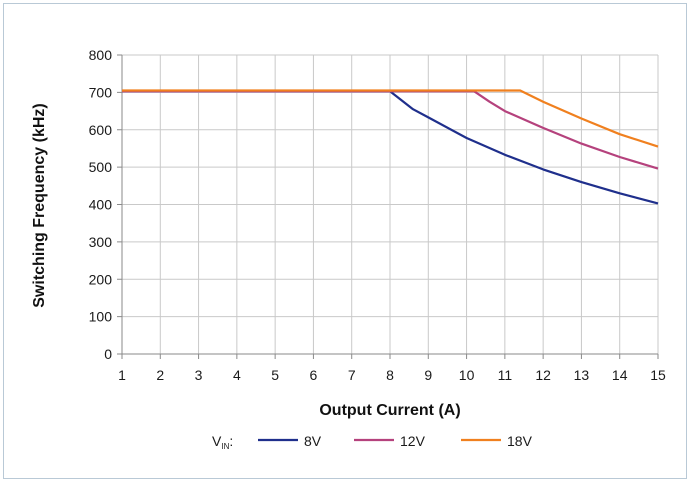 The width and height of the screenshot is (691, 487). What do you see at coordinates (199, 375) in the screenshot?
I see `x-tick-label: 3` at bounding box center [199, 375].